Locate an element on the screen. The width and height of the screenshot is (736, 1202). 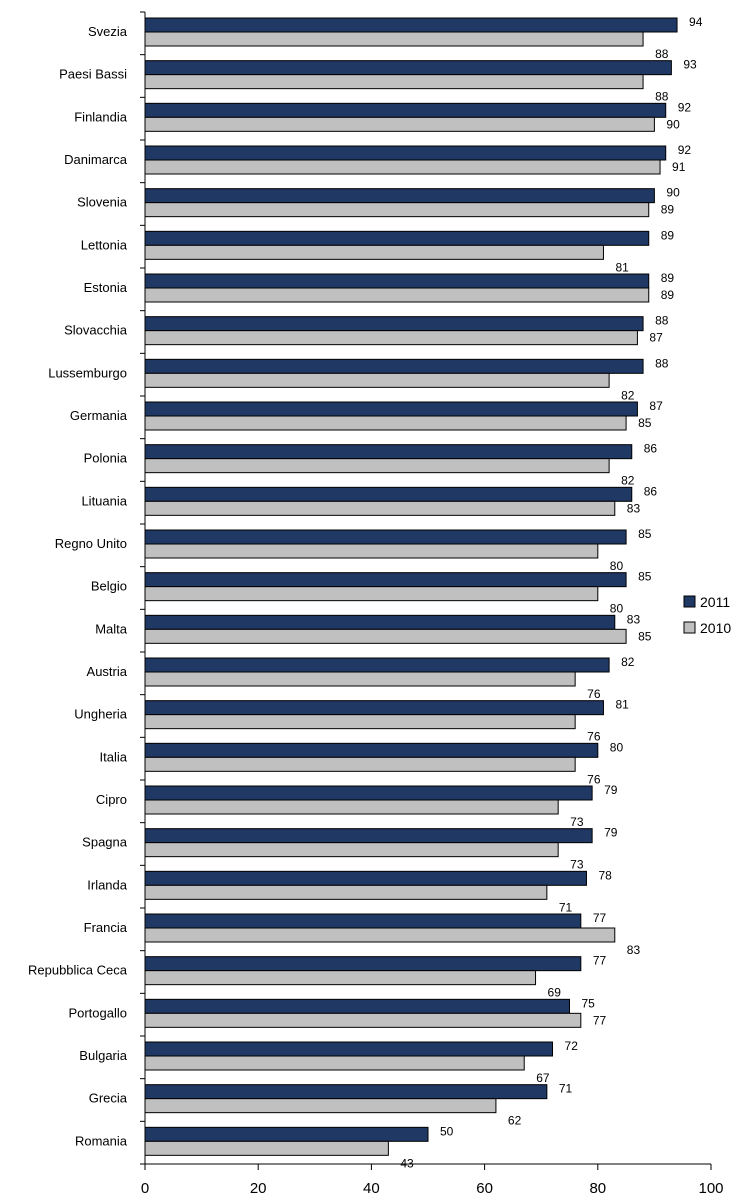
category-label: Lituania is located at coordinates (104, 500).